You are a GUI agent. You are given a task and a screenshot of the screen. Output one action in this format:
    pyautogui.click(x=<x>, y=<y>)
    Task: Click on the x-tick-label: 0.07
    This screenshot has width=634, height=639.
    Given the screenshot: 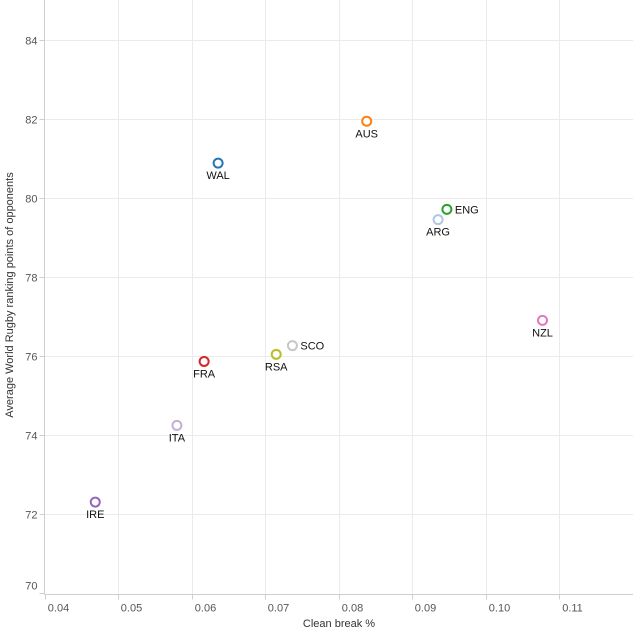 What is the action you would take?
    pyautogui.click(x=278, y=609)
    